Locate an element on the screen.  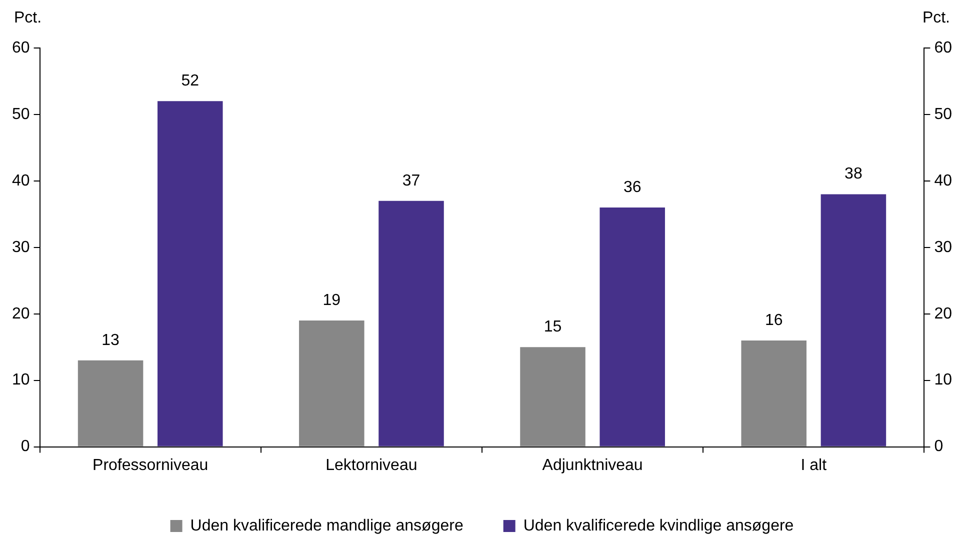
y2-axis-title: Pct. is located at coordinates (936, 17).